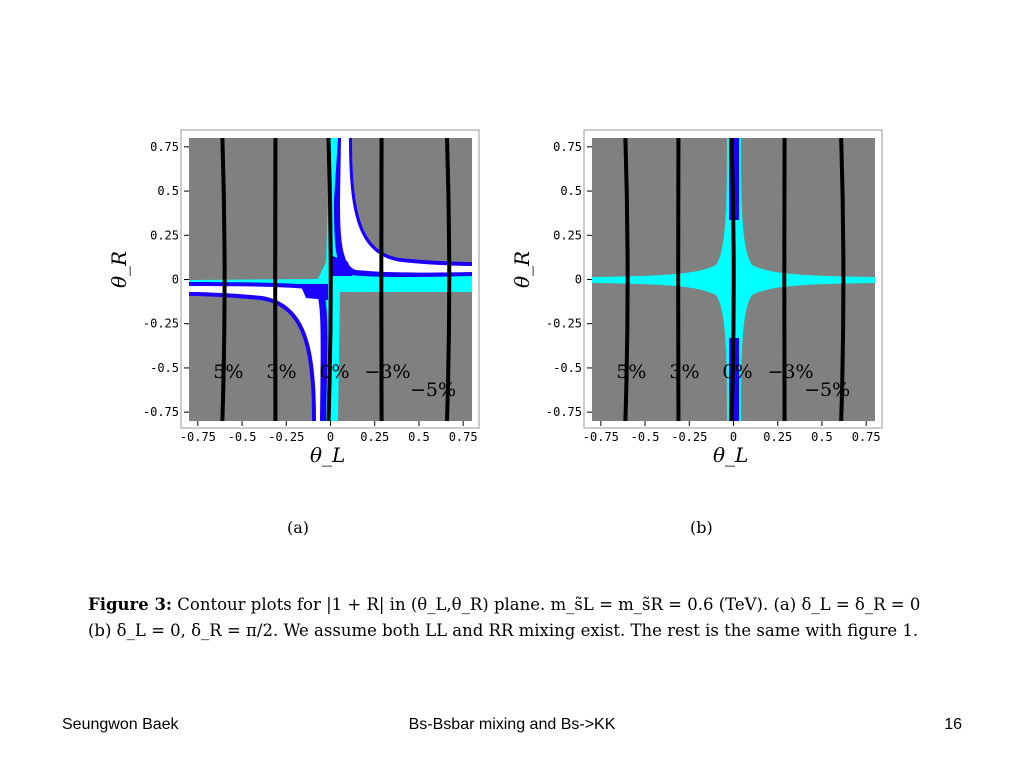 This screenshot has width=1024, height=768. Describe the element at coordinates (168, 191) in the screenshot. I see `y-tick-label-a: 0.5` at that location.